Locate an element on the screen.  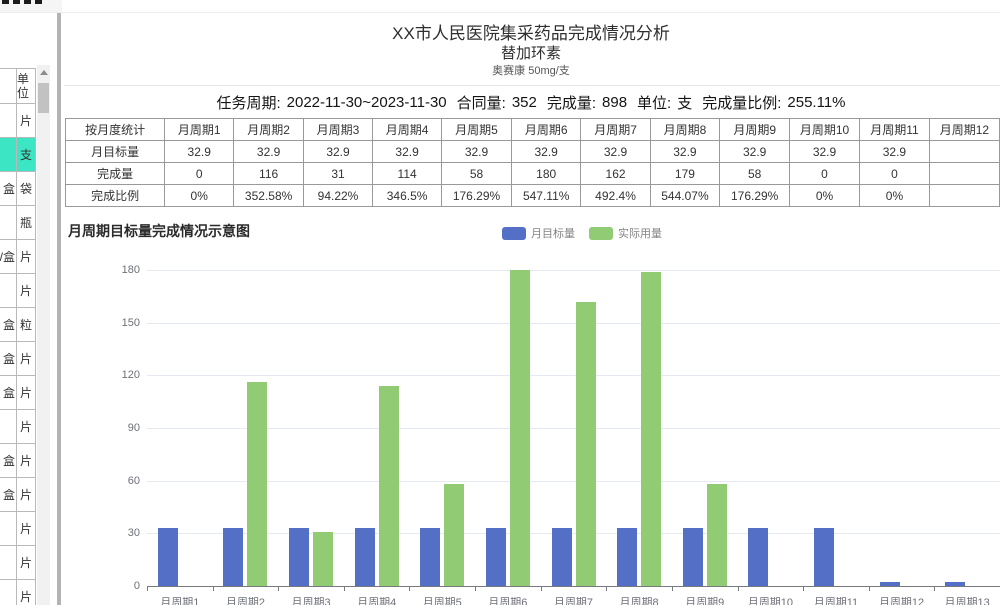
scrollbar-thumb is located at coordinates (43, 98).